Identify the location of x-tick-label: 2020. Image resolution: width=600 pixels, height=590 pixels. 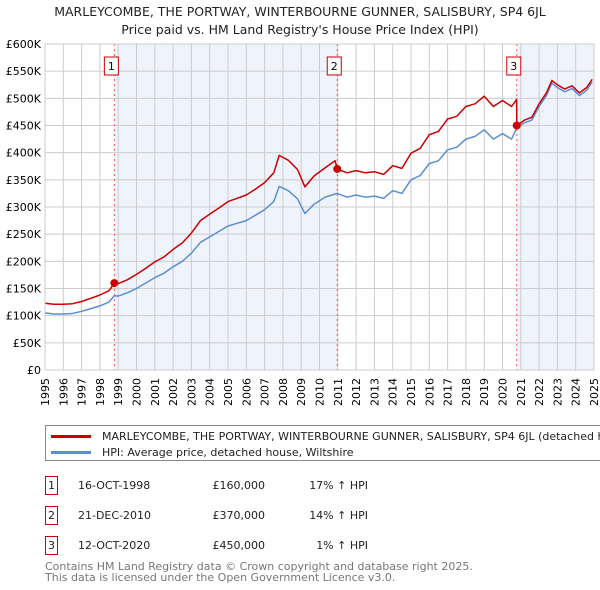
(503, 392).